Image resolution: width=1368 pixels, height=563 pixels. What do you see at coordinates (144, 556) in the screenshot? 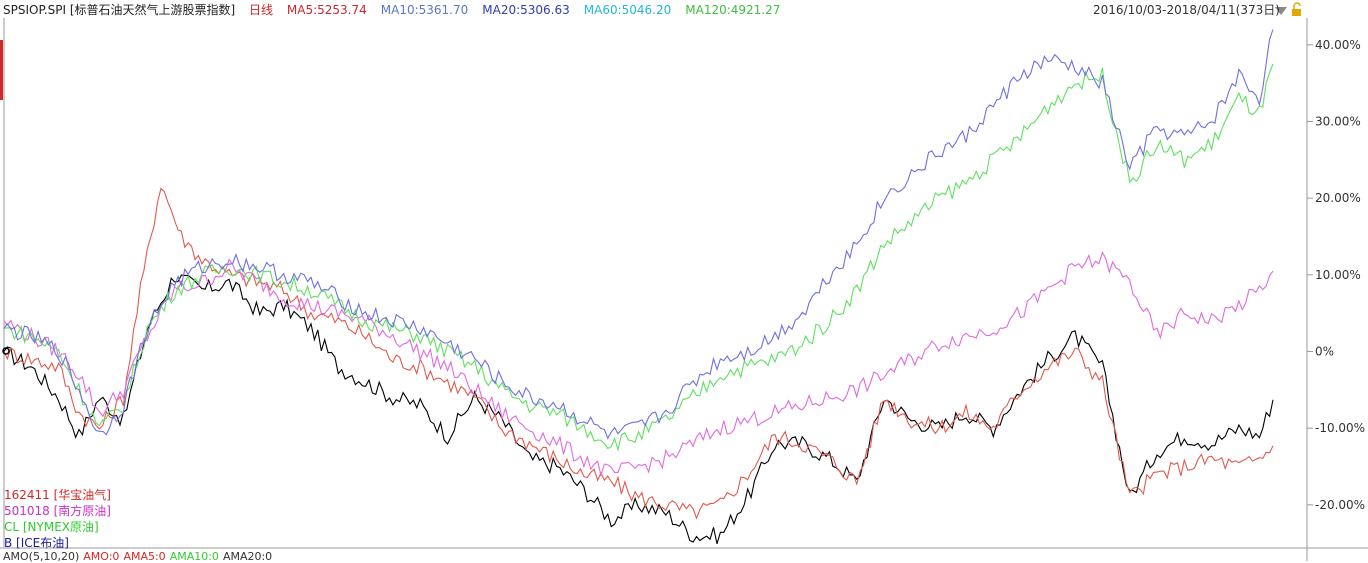
I see `indicator-label-2: AMA5:0` at bounding box center [144, 556].